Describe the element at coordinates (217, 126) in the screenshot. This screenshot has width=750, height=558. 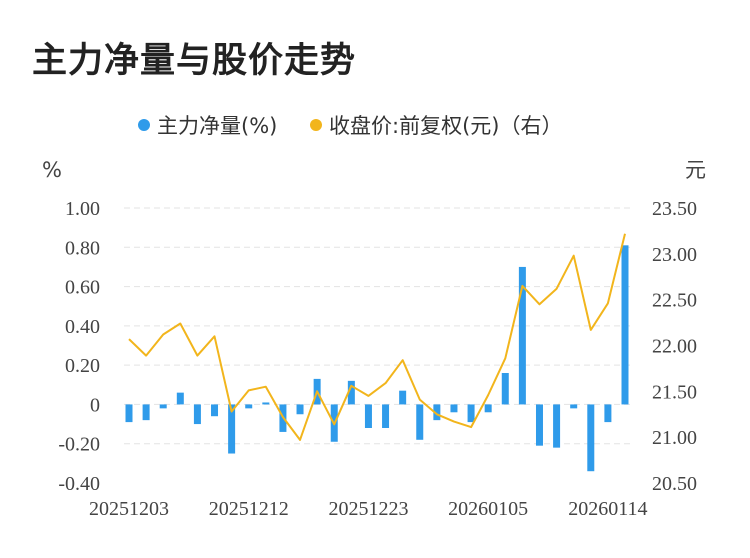
I see `legend-label: 主力净量(%)` at that location.